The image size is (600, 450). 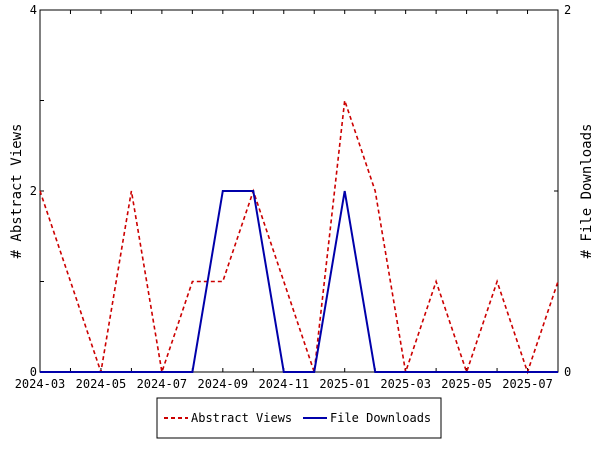 I want to click on x-tick-label: 2024-09, so click(x=223, y=384).